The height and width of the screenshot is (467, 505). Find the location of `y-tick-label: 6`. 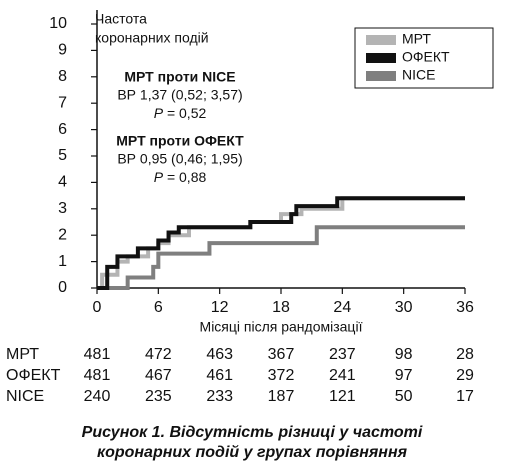

y-tick-label: 6 is located at coordinates (62, 129).